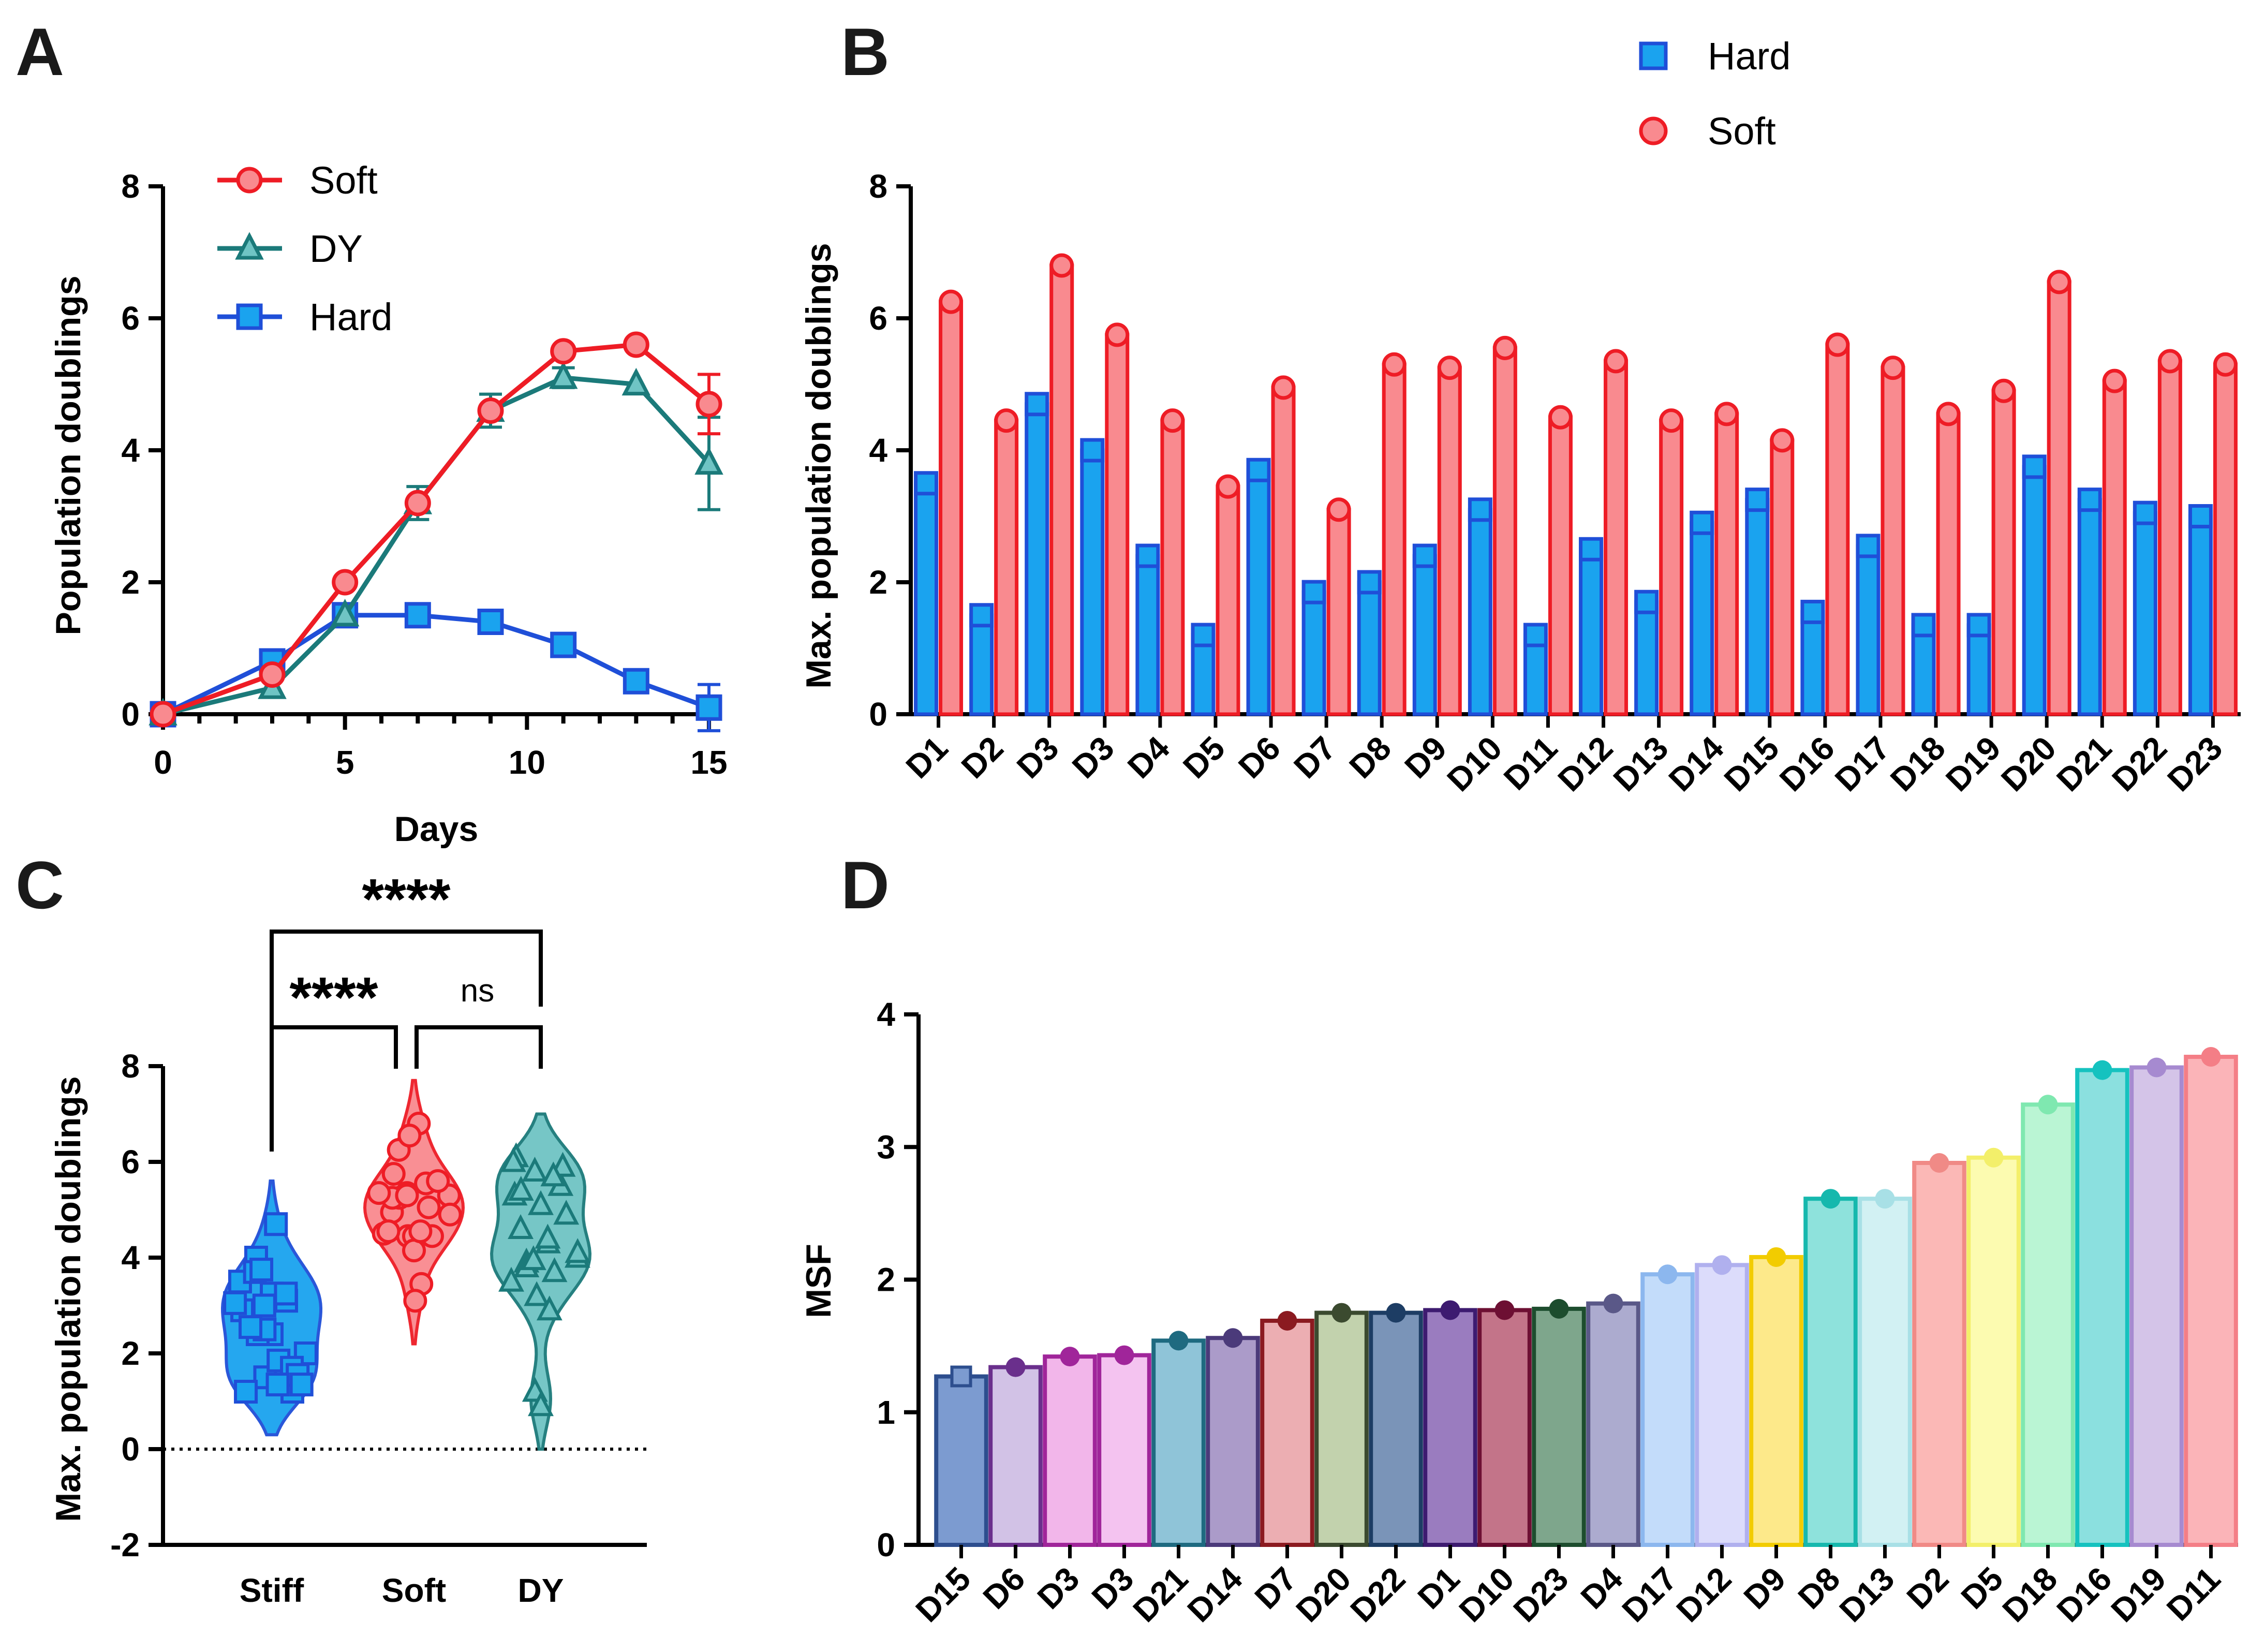  Describe the element at coordinates (2029, 1594) in the screenshot. I see `panel-d-x-tick-label: D18` at that location.